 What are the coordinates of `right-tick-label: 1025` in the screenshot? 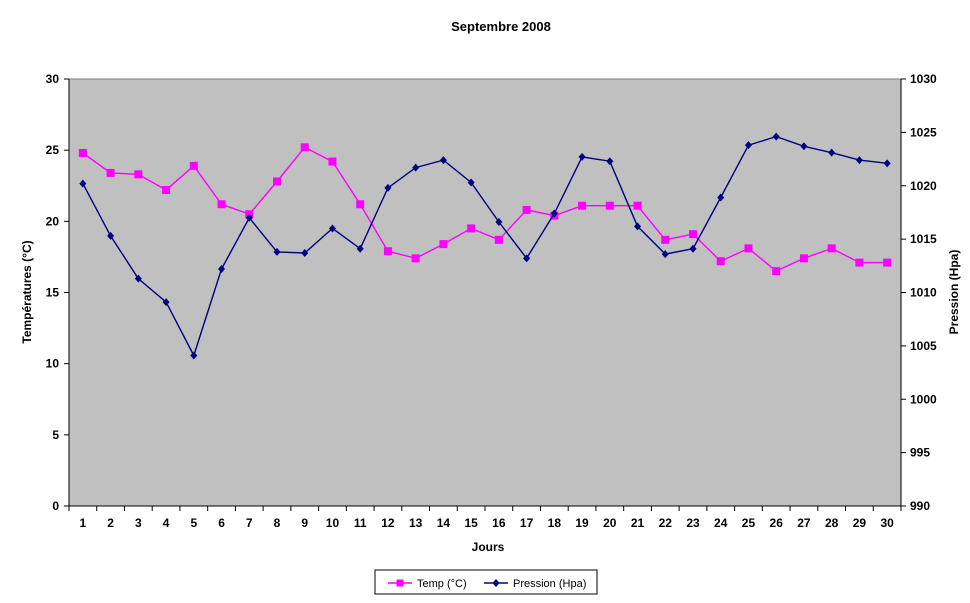 It's located at (923, 132).